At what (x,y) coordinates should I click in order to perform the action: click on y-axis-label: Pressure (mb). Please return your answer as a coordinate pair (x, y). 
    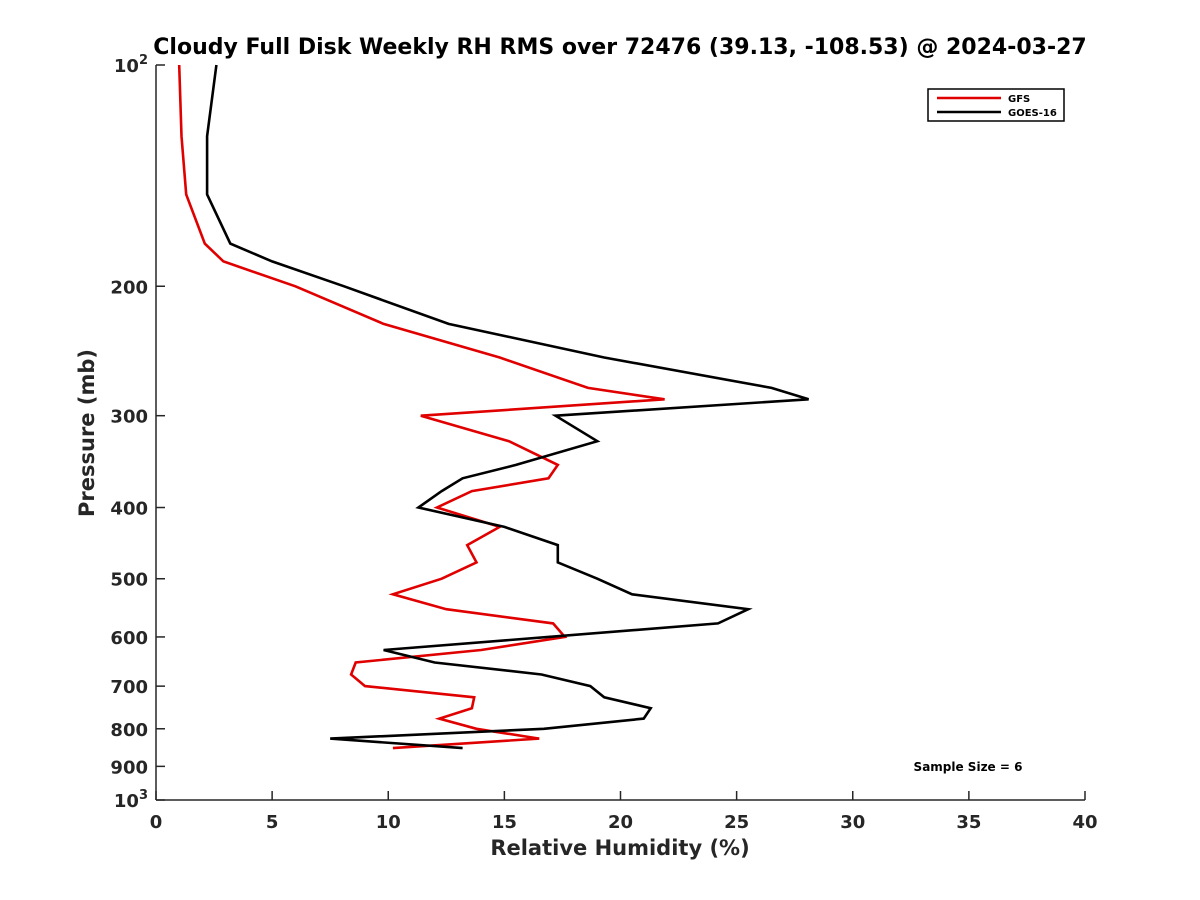
    Looking at the image, I should click on (87, 433).